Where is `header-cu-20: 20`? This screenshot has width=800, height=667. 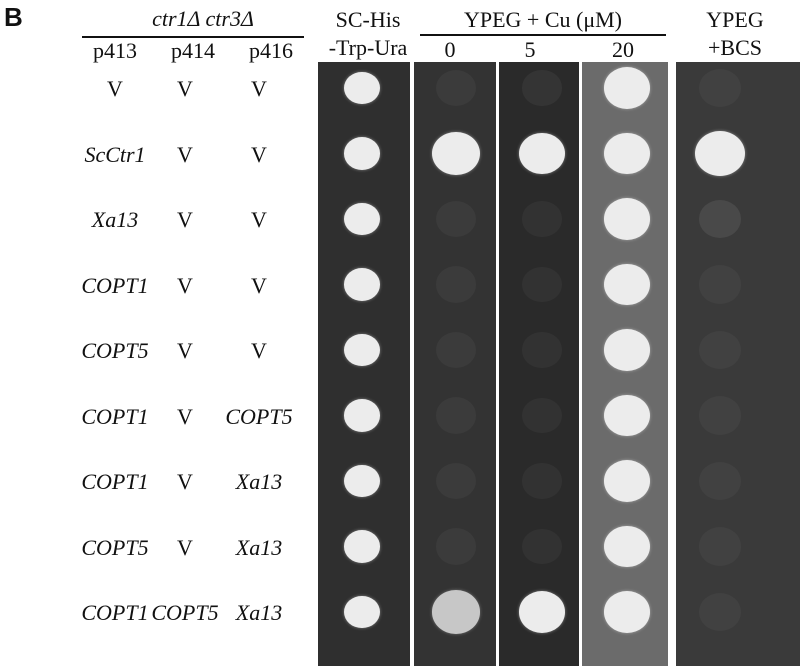 header-cu-20: 20 is located at coordinates (623, 49).